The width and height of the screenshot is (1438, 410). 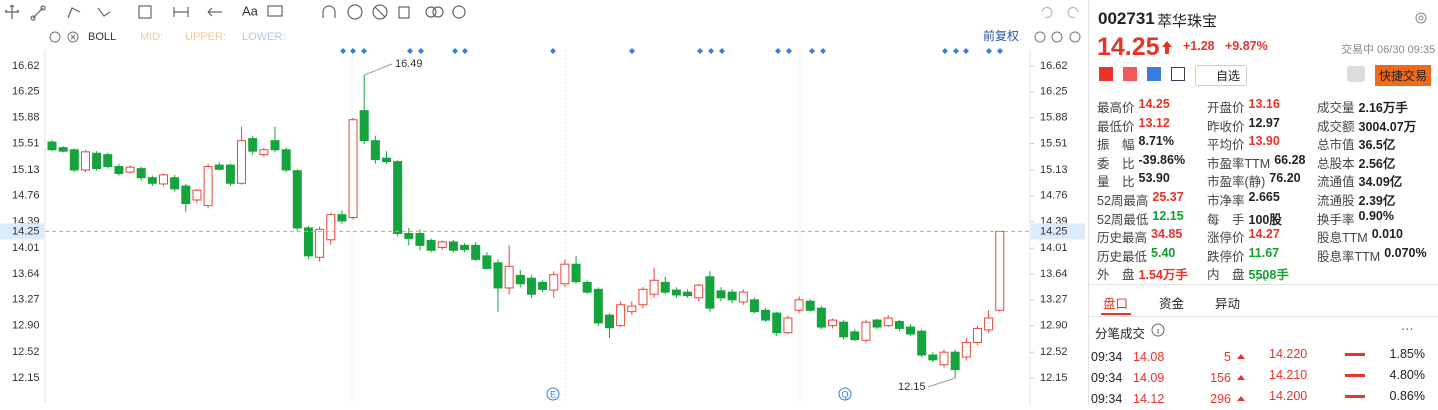 What do you see at coordinates (26, 248) in the screenshot?
I see `y-tick-label: 14.01` at bounding box center [26, 248].